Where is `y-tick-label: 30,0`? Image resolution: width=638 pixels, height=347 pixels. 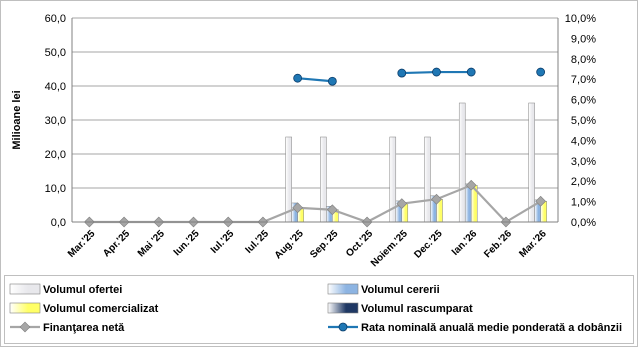
y-tick-label: 30,0 is located at coordinates (55, 121).